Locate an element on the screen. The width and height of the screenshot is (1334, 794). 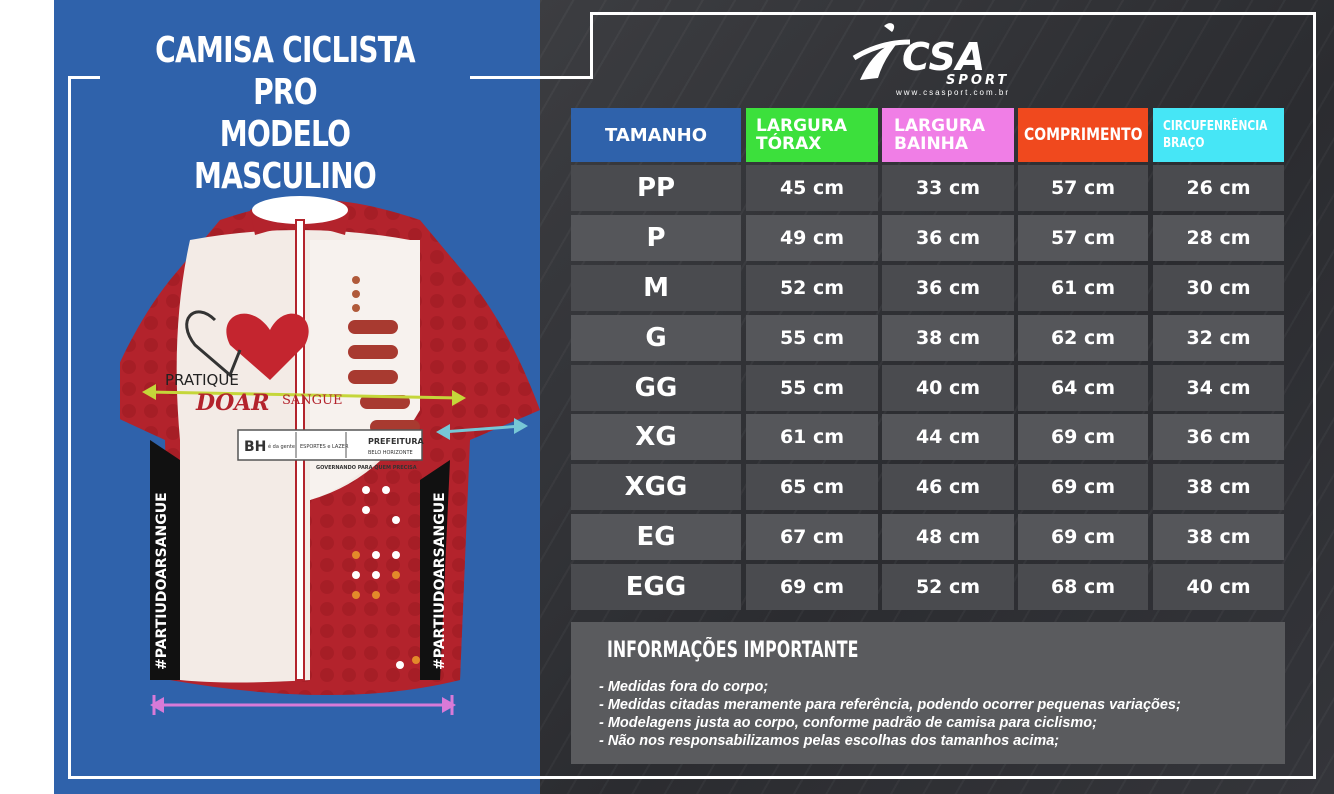
cell-hem: 33 cm is located at coordinates (948, 188).